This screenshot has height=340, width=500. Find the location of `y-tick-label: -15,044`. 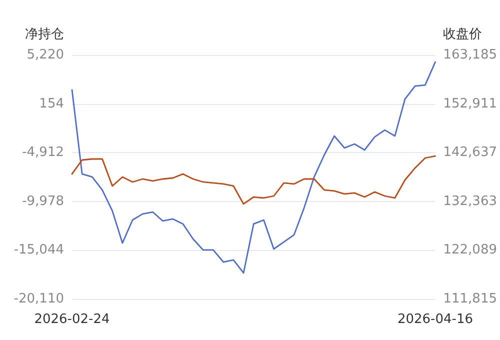

y-tick-label: -15,044 is located at coordinates (39, 250).